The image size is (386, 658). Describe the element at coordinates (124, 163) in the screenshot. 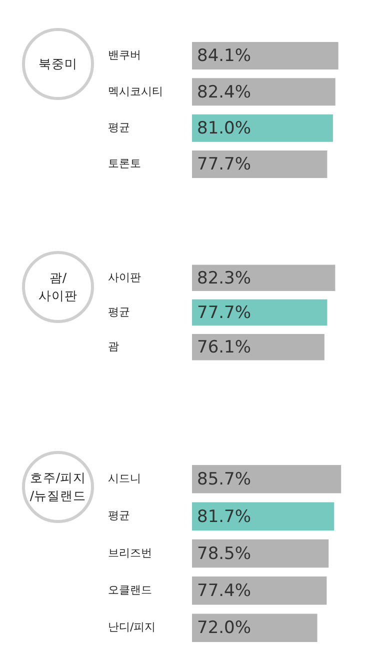

I see `y-tick-label: 토론토` at that location.